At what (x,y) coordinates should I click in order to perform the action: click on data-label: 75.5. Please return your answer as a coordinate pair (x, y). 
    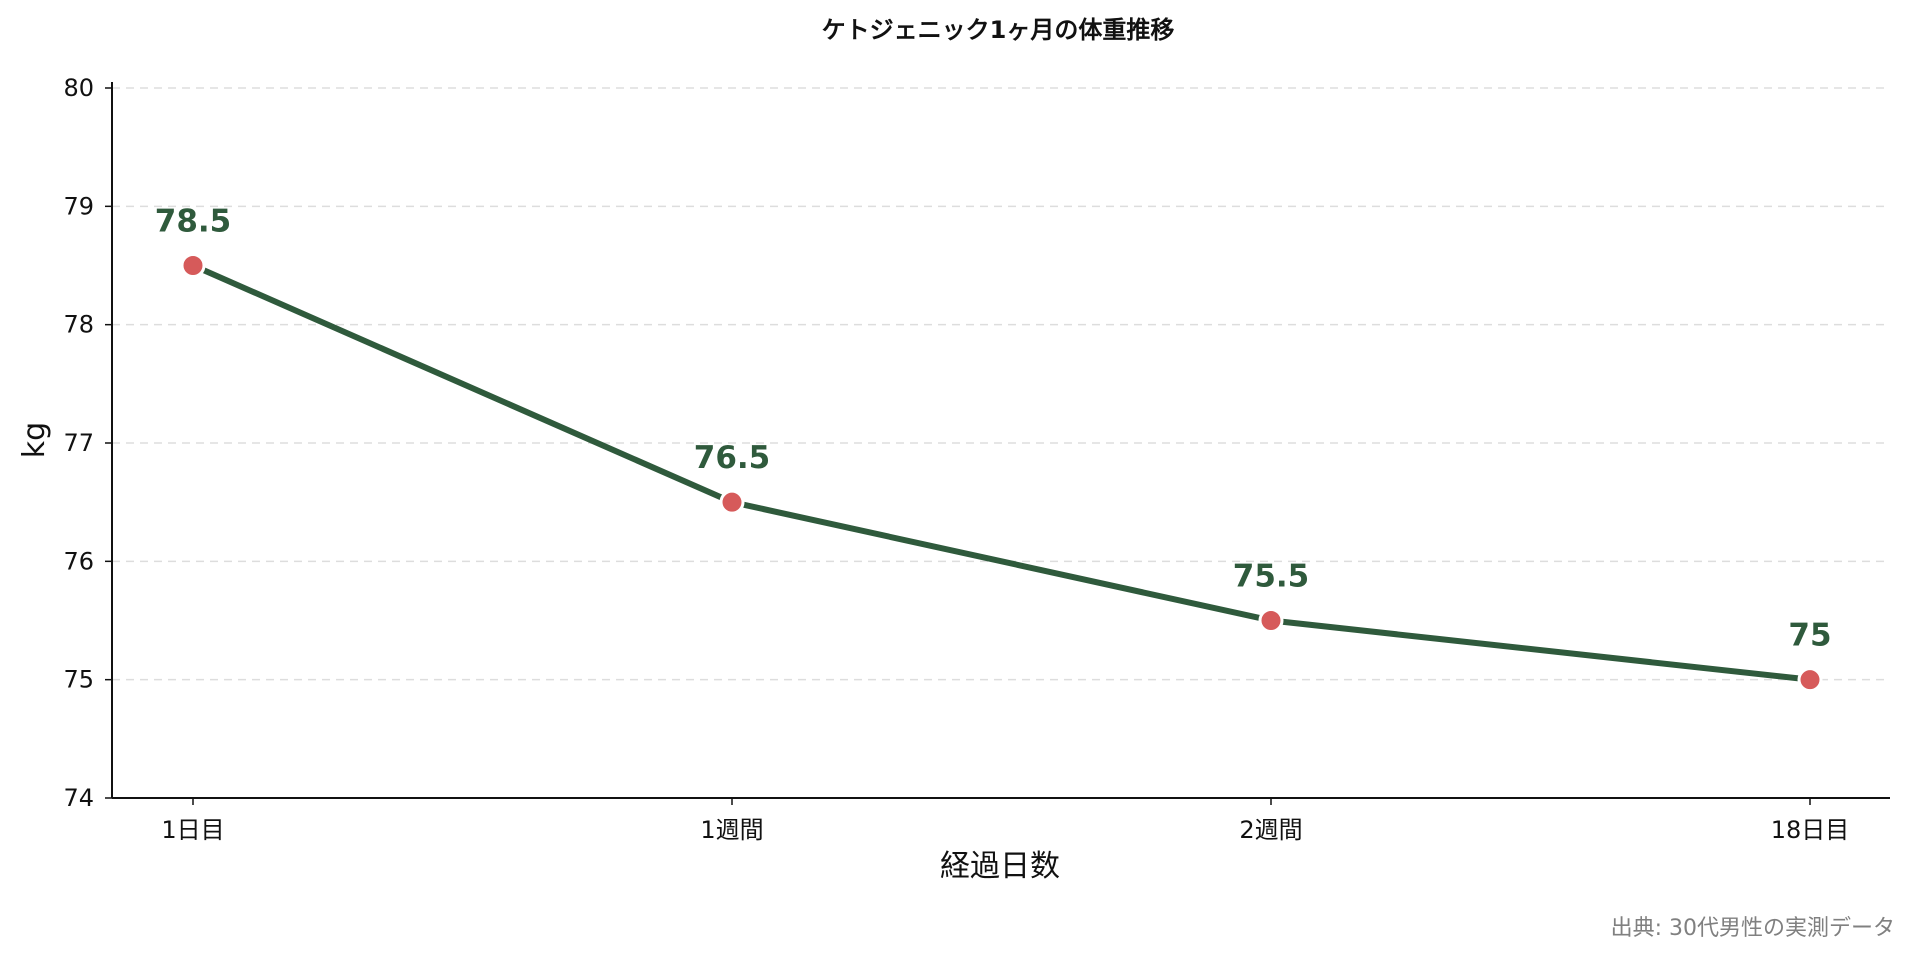
    Looking at the image, I should click on (1271, 577).